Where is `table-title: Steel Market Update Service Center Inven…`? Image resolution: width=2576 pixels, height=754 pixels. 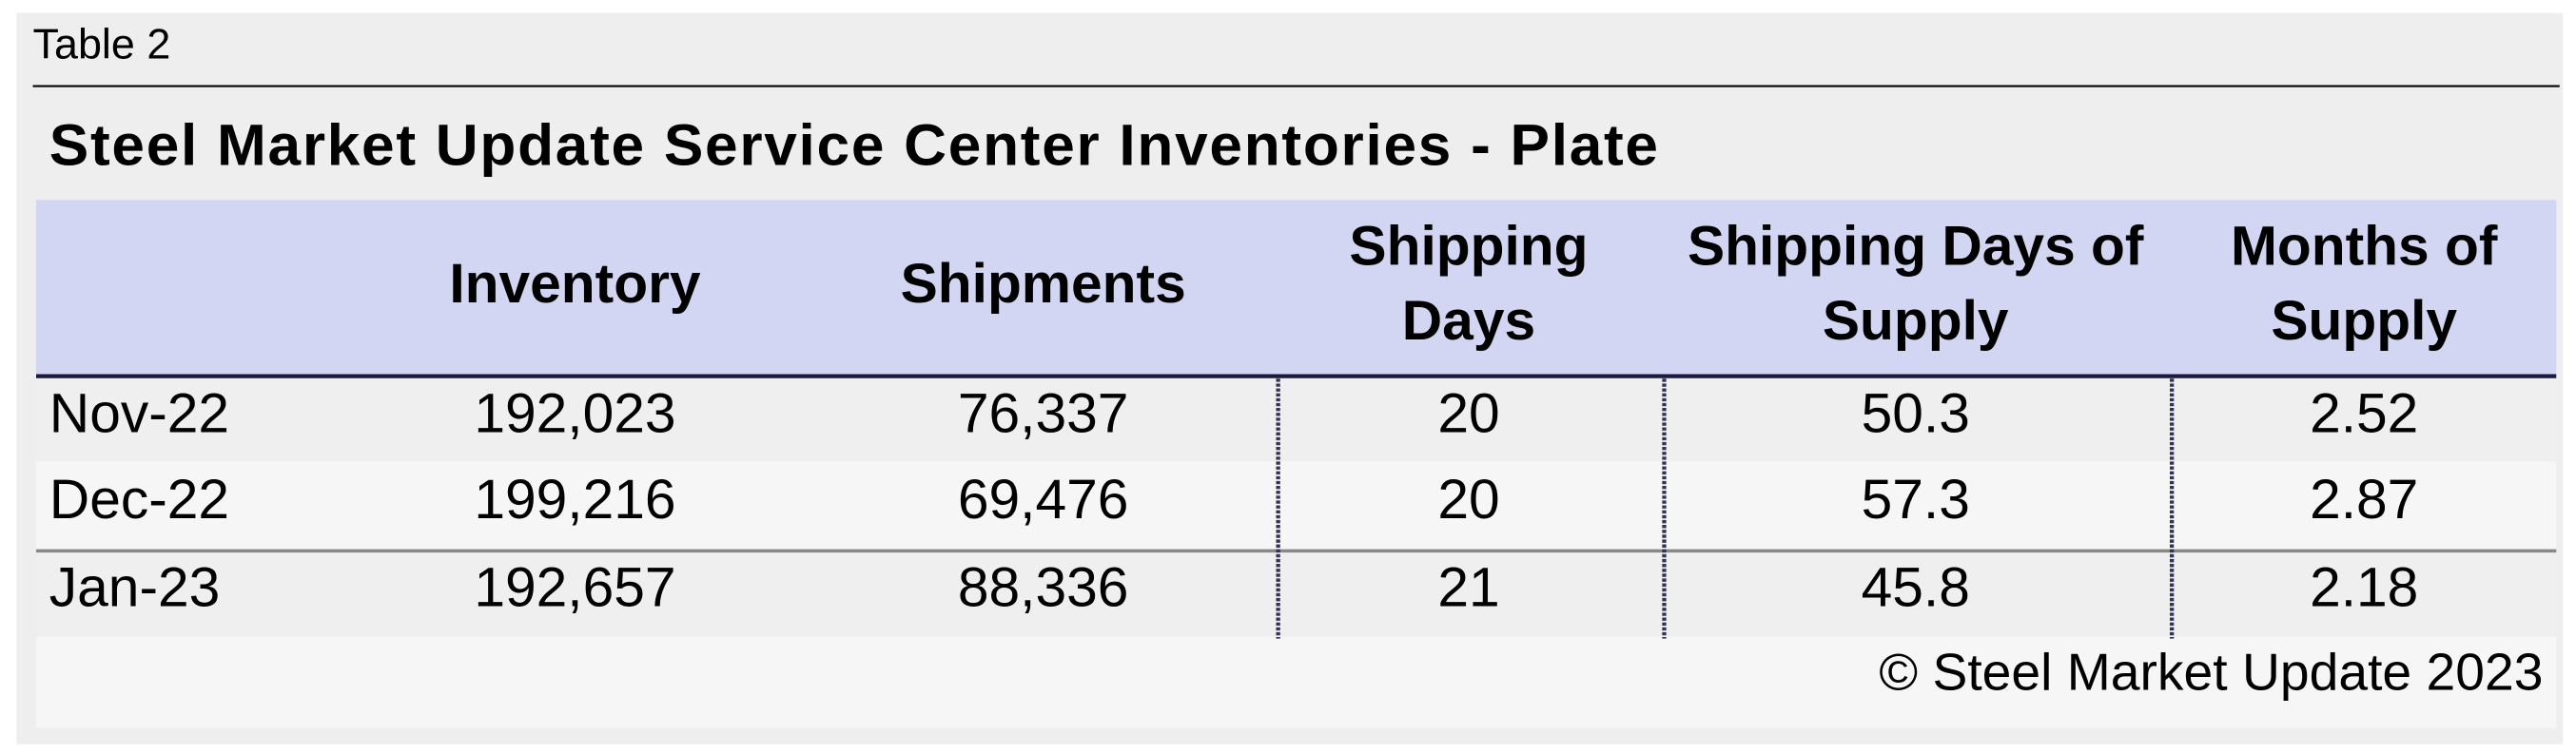
table-title: Steel Market Update Service Center Inven… is located at coordinates (855, 146).